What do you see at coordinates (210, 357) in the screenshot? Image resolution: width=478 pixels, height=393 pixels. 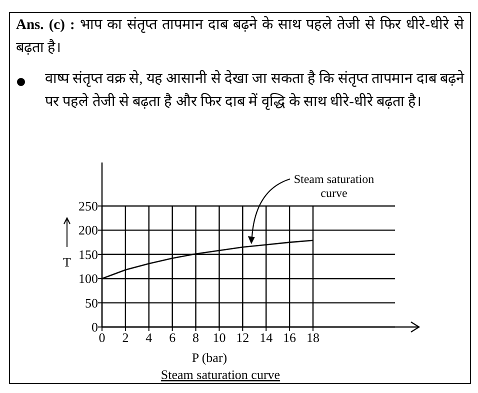 I see `x-axis-title: P (bar)` at bounding box center [210, 357].